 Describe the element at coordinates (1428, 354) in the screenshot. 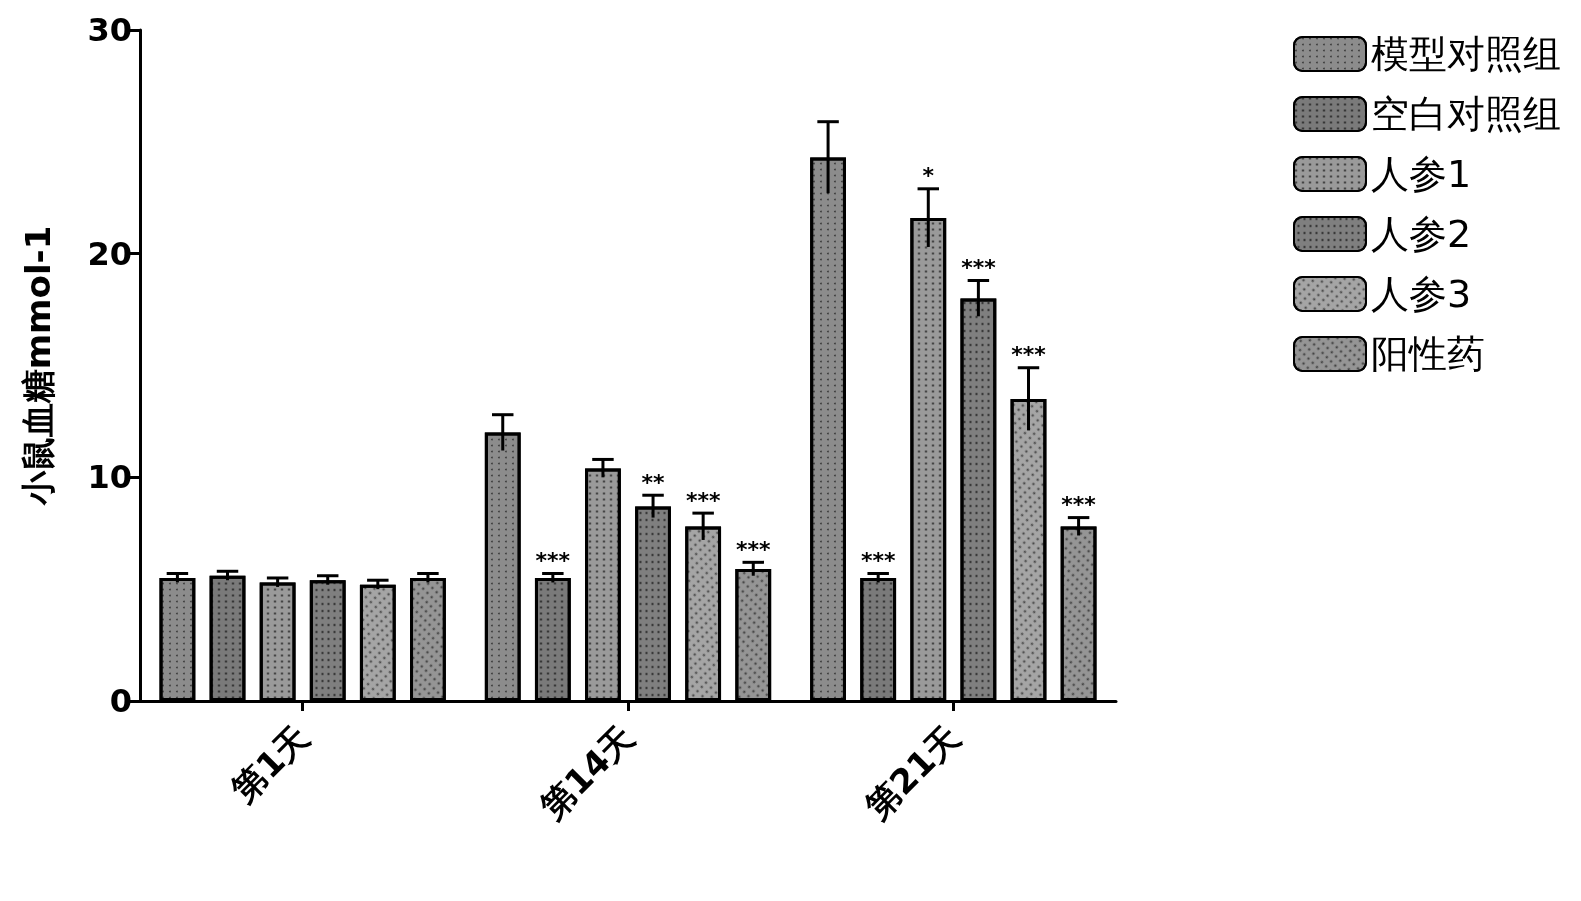

I see `legend-label: 阳性药` at that location.